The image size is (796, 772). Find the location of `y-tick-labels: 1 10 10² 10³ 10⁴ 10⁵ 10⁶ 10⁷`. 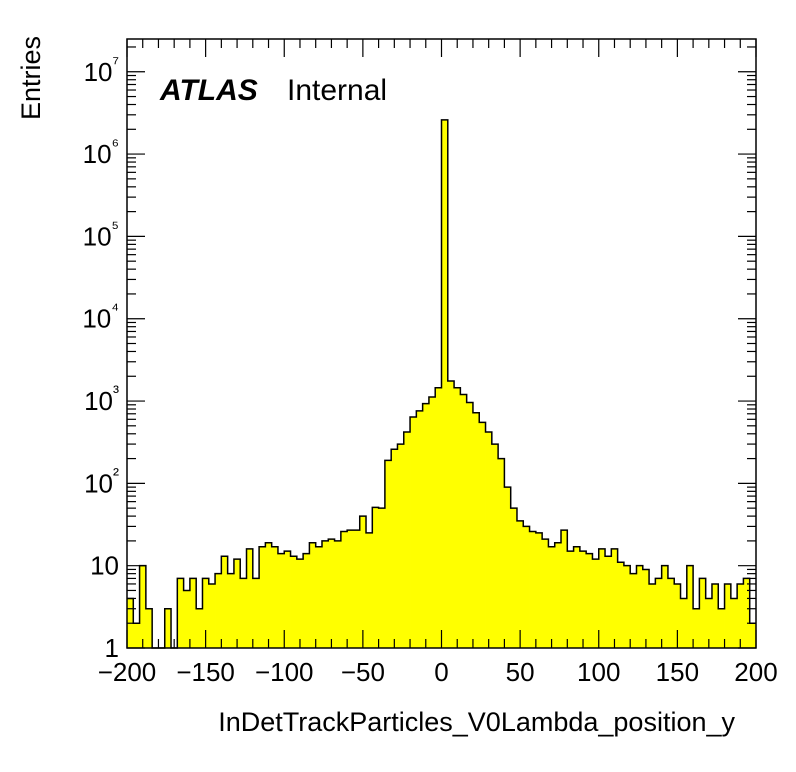

y-tick-labels: 1 10 10² 10³ 10⁴ 10⁵ 10⁶ 10⁷ is located at coordinates (100, 358).